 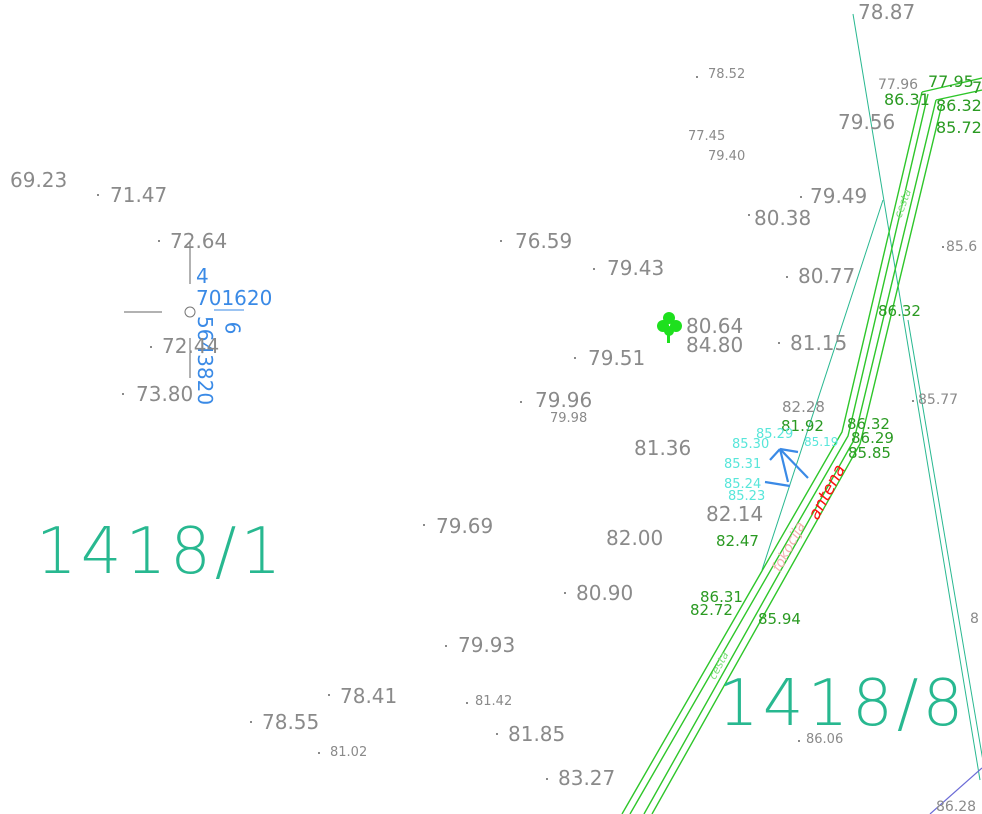 I want to click on elevation-label: 80.77, so click(x=827, y=276).